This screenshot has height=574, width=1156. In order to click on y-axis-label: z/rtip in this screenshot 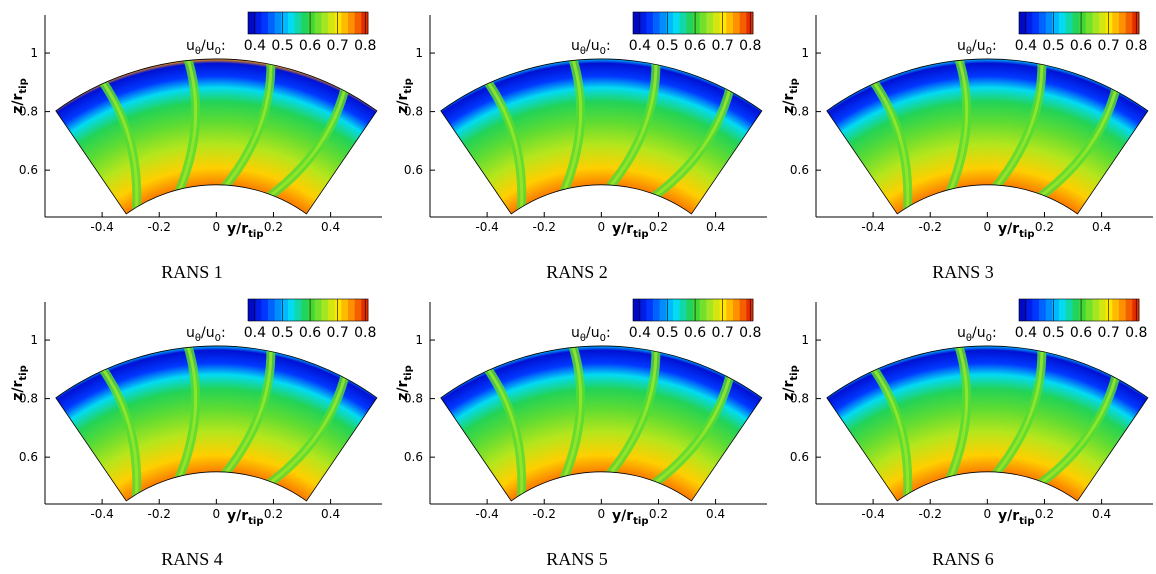, I will do `click(404, 96)`.